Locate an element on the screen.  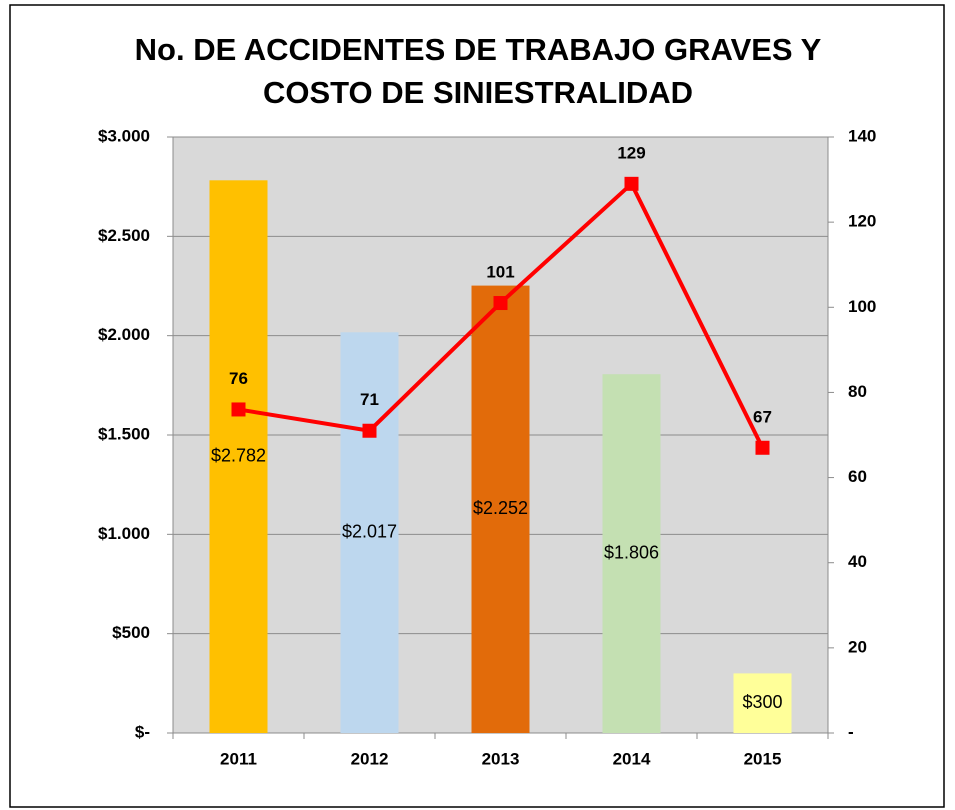
y2-tick-label: 80 is located at coordinates (857, 391).